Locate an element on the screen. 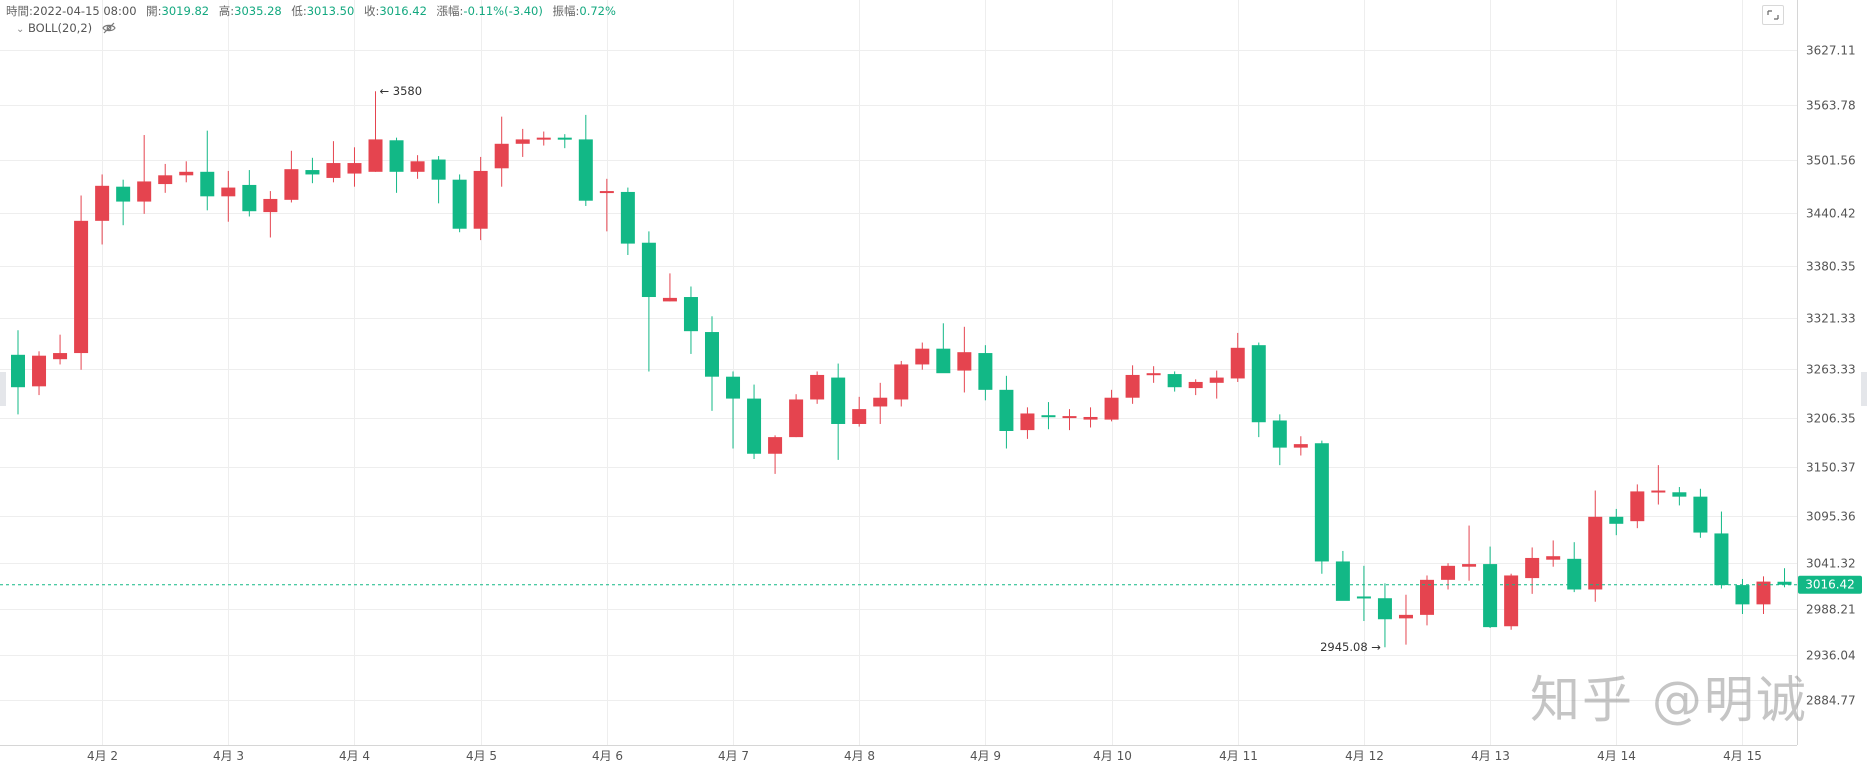  boll-indicator: ⌄ BOLL(20,2) is located at coordinates (66, 29).